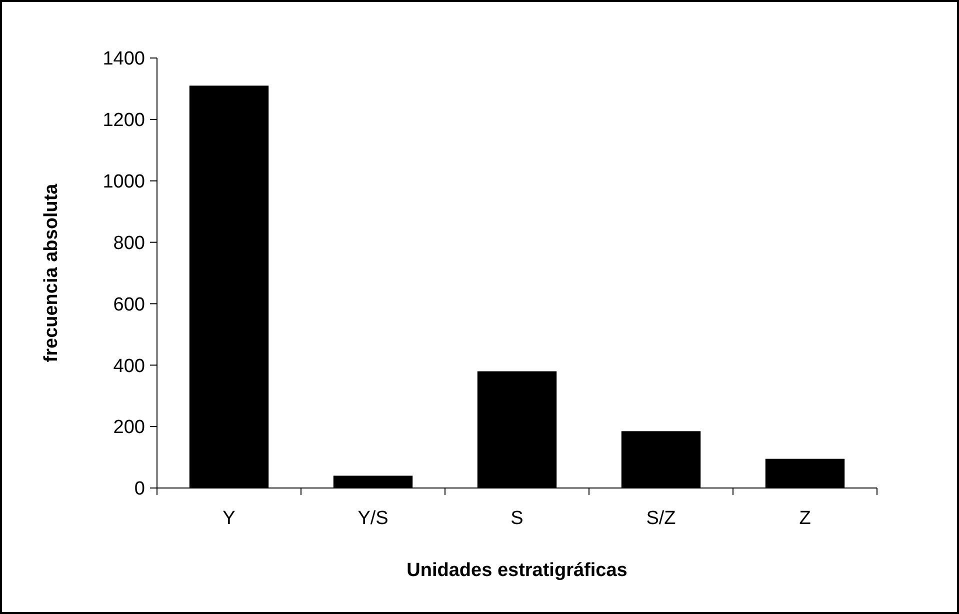 The height and width of the screenshot is (614, 959). I want to click on y-tick-label: 600, so click(129, 305).